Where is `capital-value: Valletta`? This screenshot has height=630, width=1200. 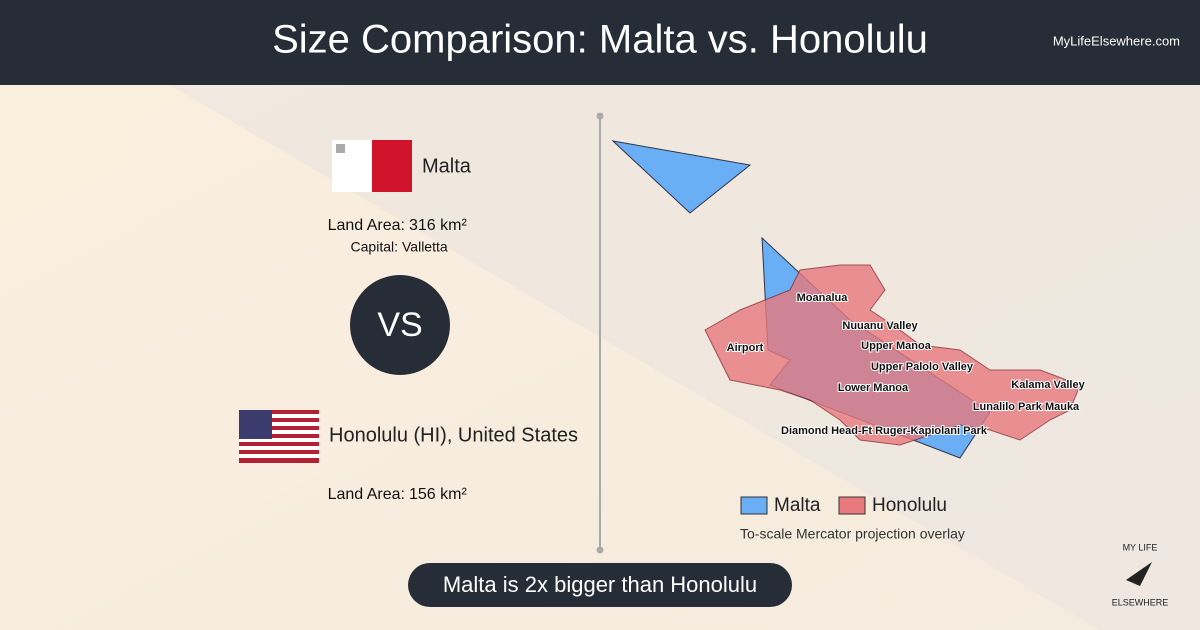 capital-value: Valletta is located at coordinates (425, 247).